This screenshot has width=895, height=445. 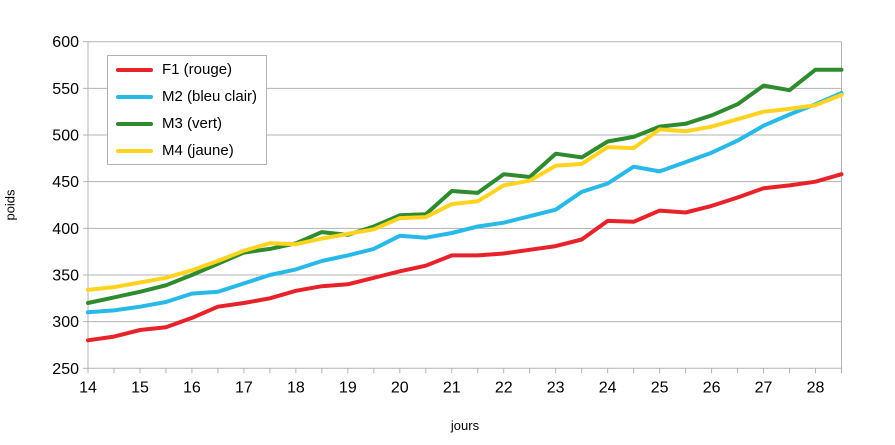 I want to click on legend-item: F1 (rouge), so click(x=187, y=69).